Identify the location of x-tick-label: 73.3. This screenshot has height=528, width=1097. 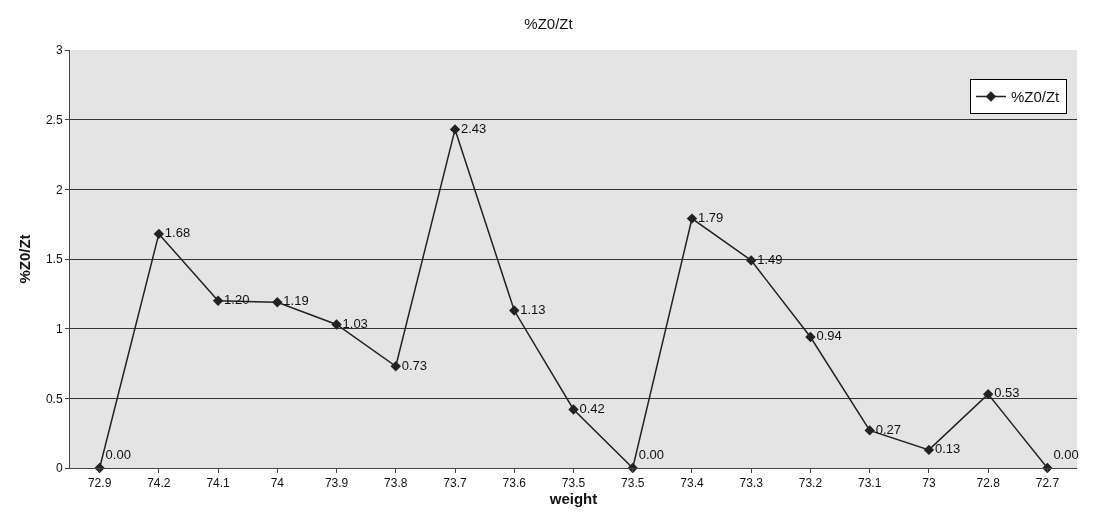
(751, 483).